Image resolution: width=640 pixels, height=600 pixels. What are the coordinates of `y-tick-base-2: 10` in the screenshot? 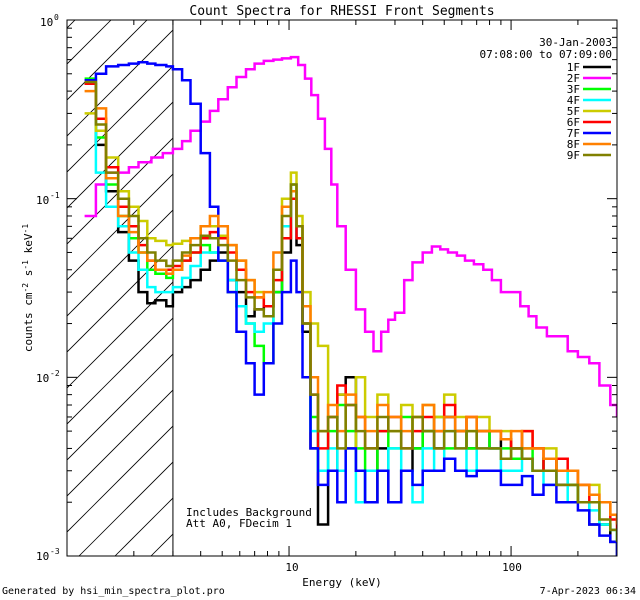 It's located at (42, 200).